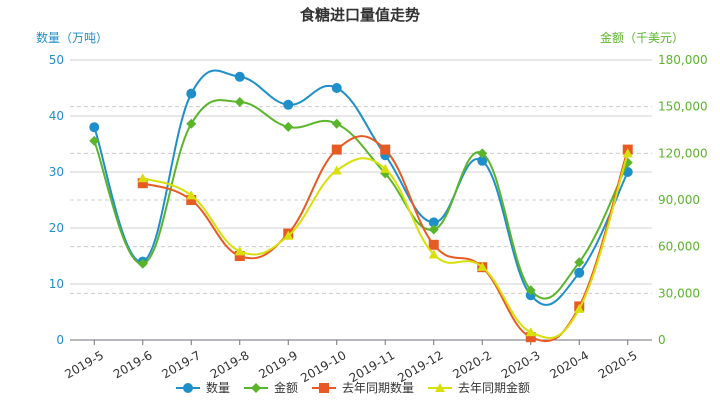 Image resolution: width=720 pixels, height=400 pixels. What do you see at coordinates (679, 293) in the screenshot?
I see `y-right-tick-label: 30,000` at bounding box center [679, 293].